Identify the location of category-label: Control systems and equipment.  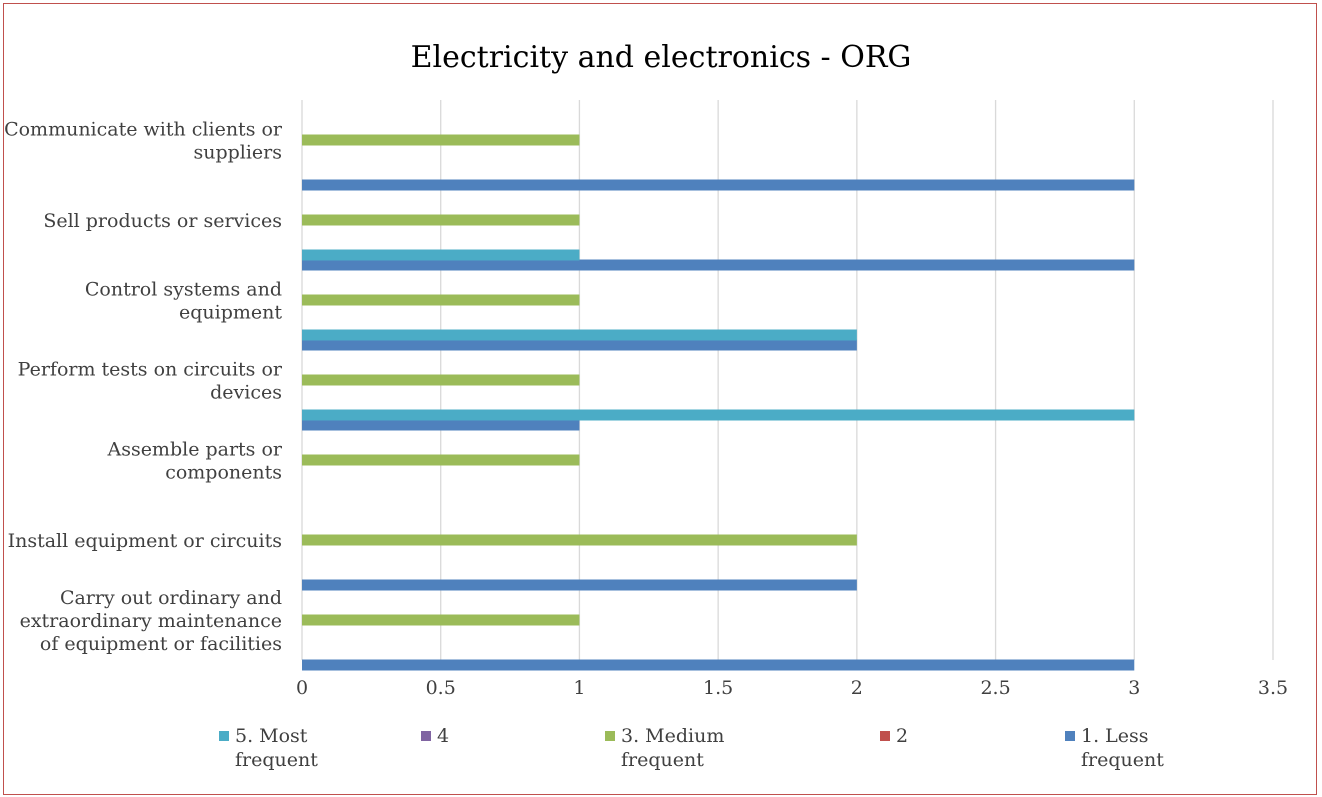
(184, 301).